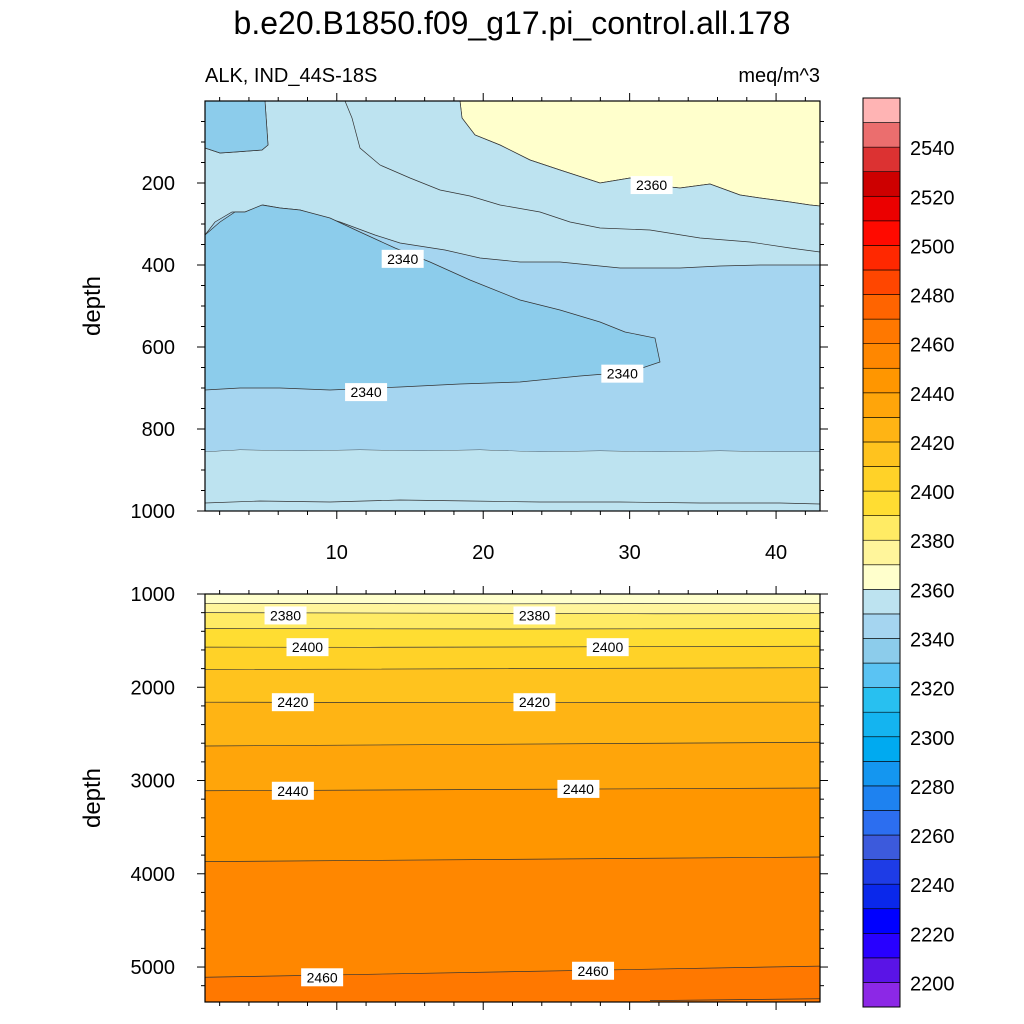 Image resolution: width=1024 pixels, height=1024 pixels. Describe the element at coordinates (932, 984) in the screenshot. I see `colorbar-label: 2200` at that location.